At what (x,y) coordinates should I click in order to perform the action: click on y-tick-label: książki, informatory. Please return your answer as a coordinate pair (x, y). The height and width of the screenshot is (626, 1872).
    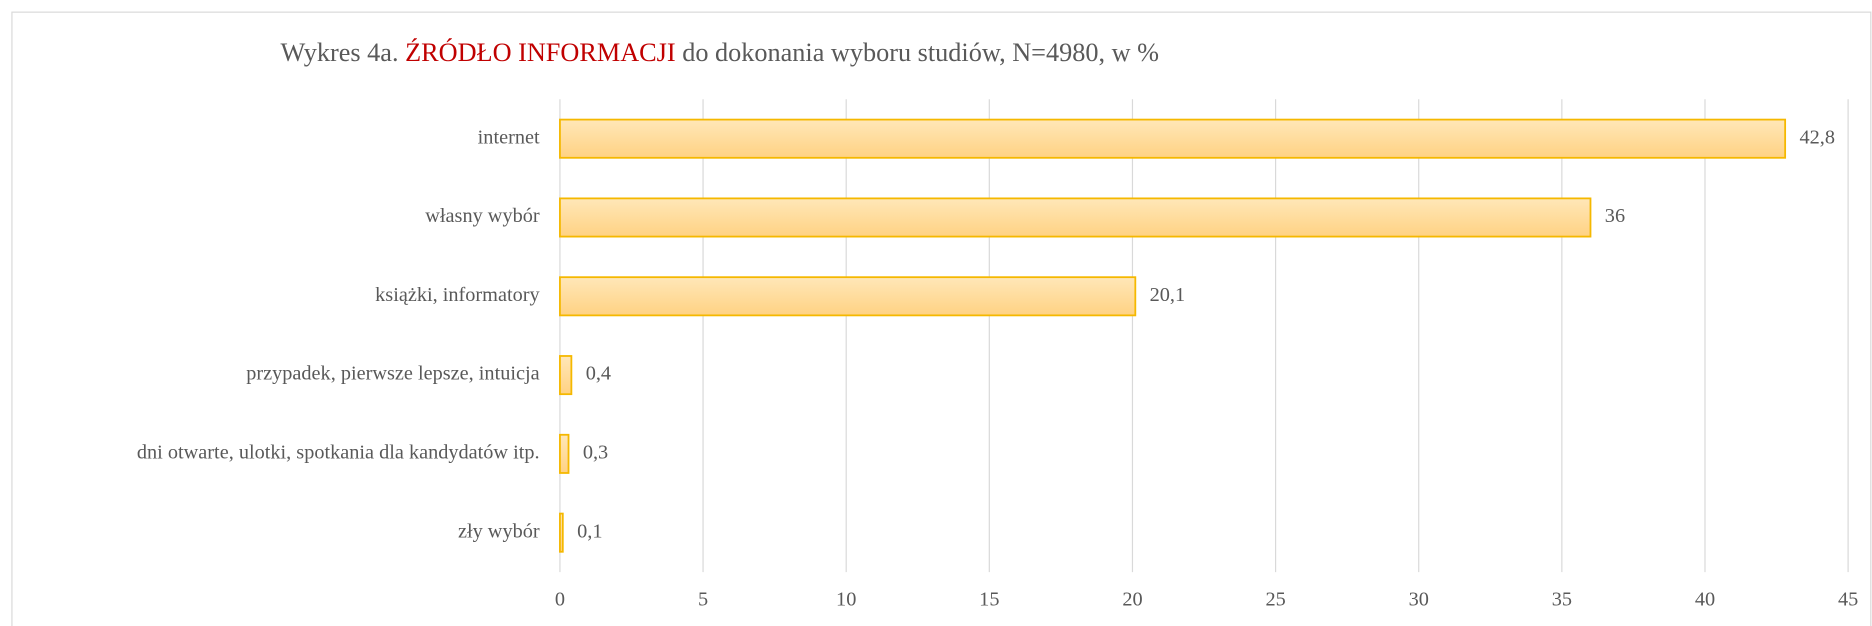
    Looking at the image, I should click on (457, 295).